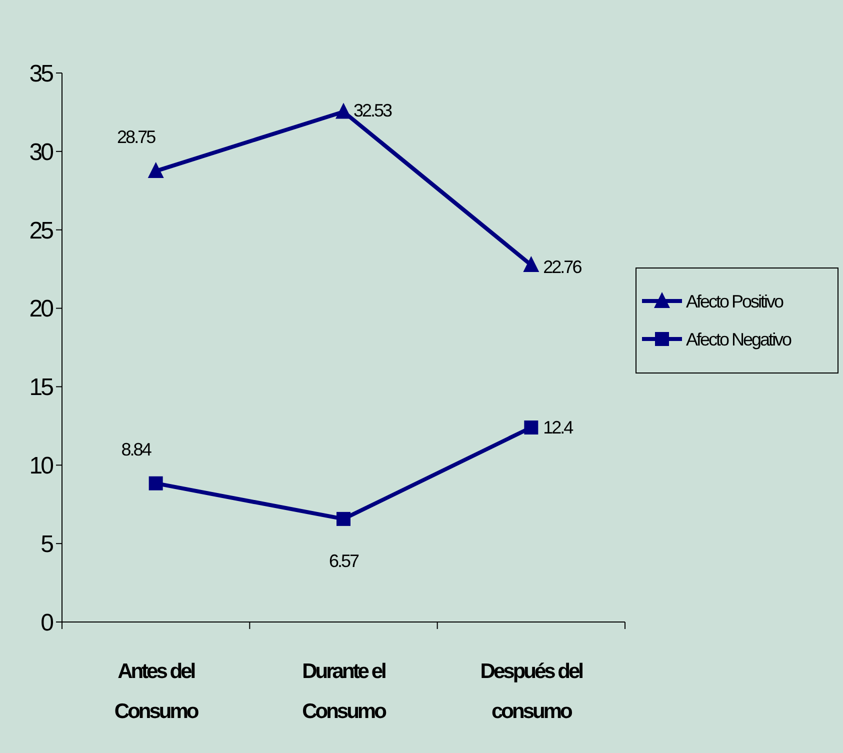 Image resolution: width=843 pixels, height=753 pixels. I want to click on y-tick-label: 25, so click(41, 230).